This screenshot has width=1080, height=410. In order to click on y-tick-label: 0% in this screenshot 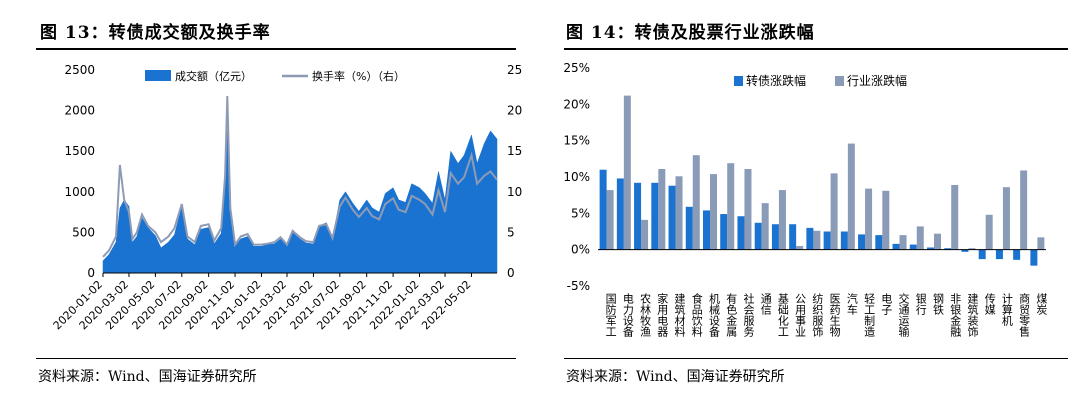, I will do `click(580, 250)`.